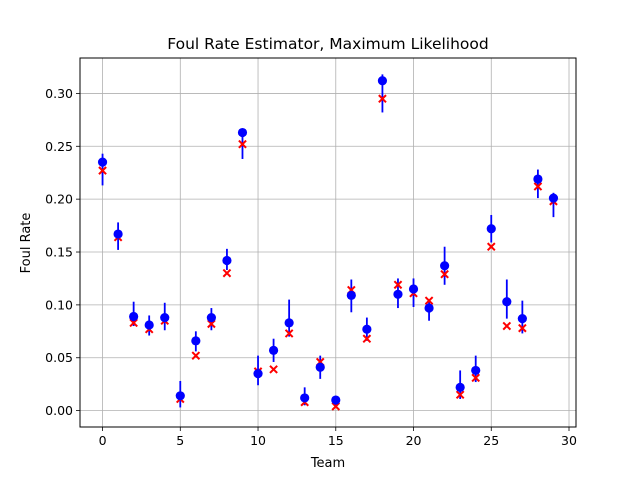 The height and width of the screenshot is (480, 640). I want to click on x-tick-label: 15, so click(336, 440).